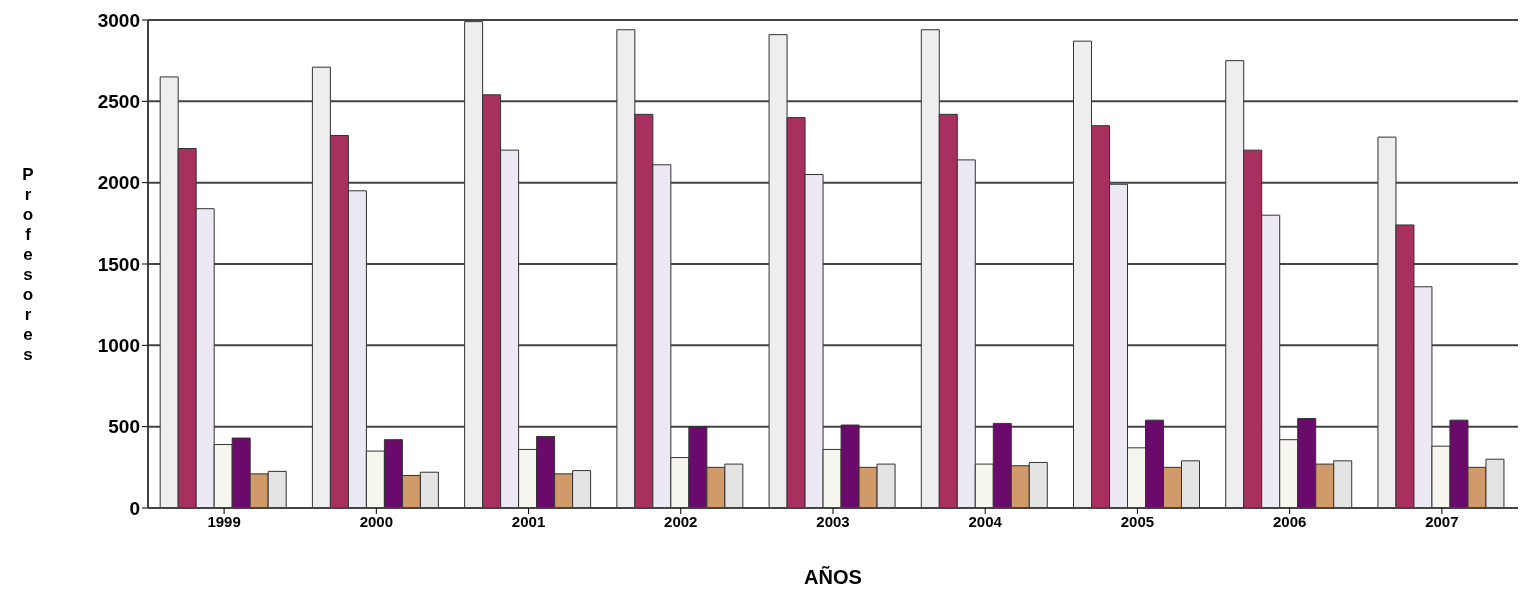 Image resolution: width=1536 pixels, height=600 pixels. I want to click on y-tick-label: 3000, so click(118, 20).